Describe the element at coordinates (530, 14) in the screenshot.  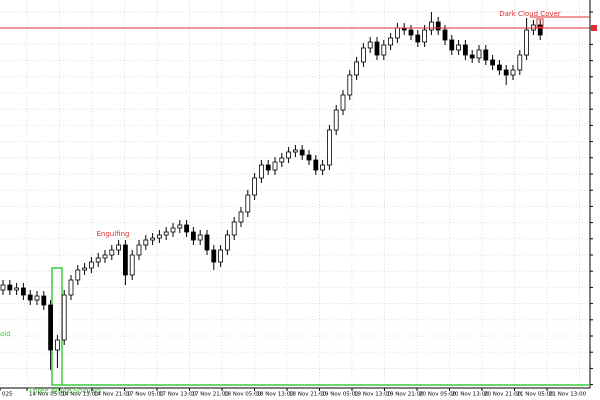
I see `annotation: Dark Cloud Cover` at that location.